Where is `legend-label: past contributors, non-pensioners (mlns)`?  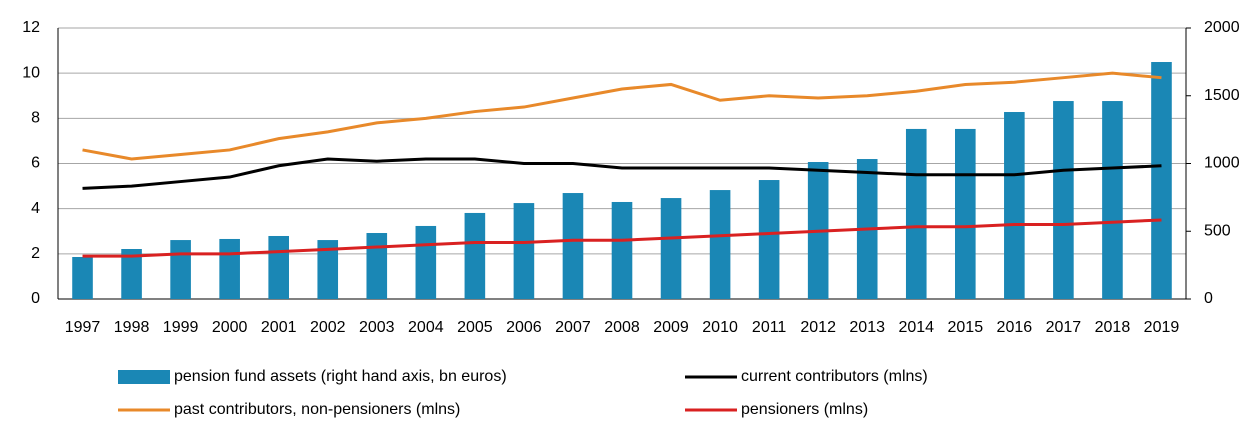 legend-label: past contributors, non-pensioners (mlns) is located at coordinates (317, 409).